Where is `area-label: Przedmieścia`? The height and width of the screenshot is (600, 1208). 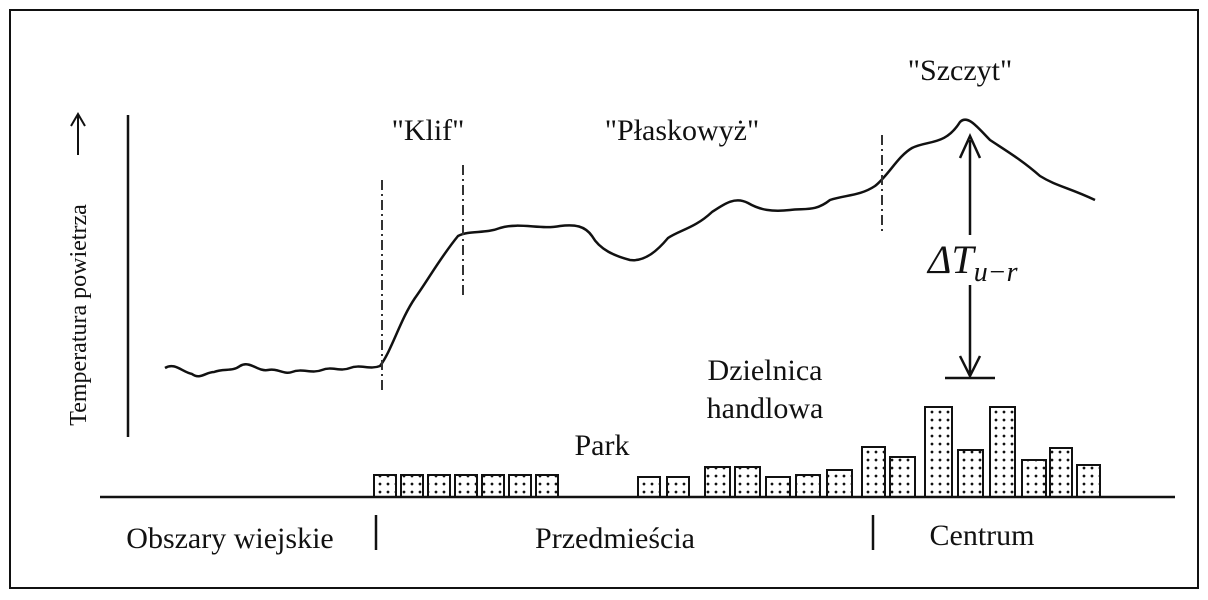 area-label: Przedmieścia is located at coordinates (615, 538).